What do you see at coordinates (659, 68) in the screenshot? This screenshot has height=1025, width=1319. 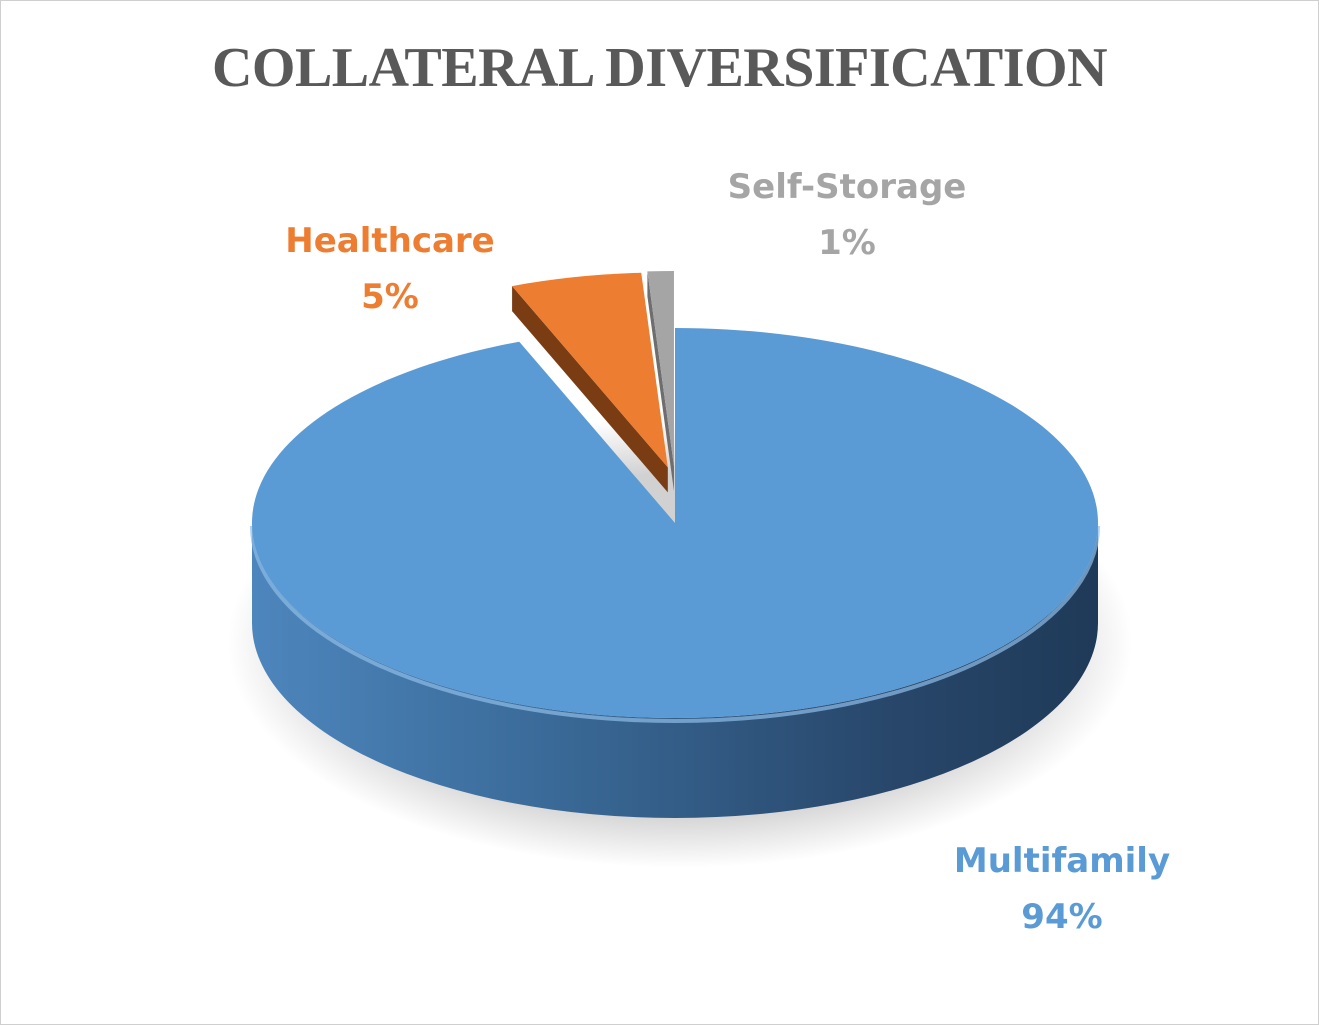 I see `chart-title: COLLATERAL DIVERSIFICATION` at bounding box center [659, 68].